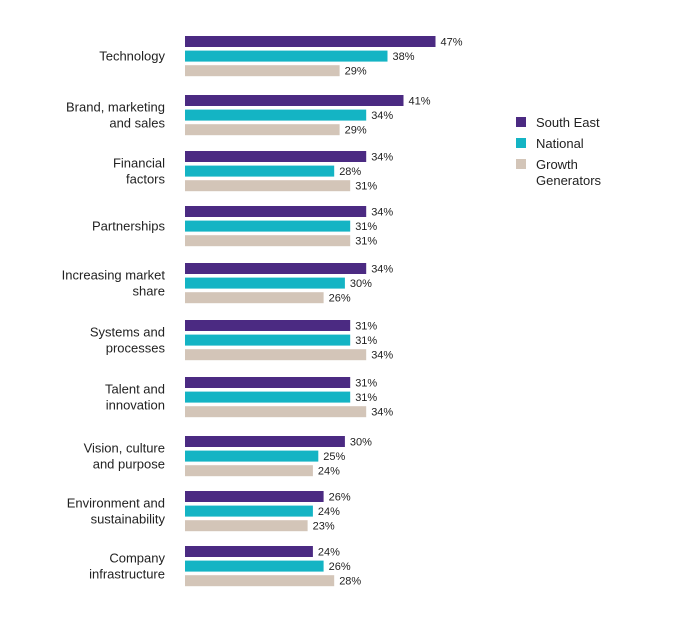  Describe the element at coordinates (557, 164) in the screenshot. I see `legend-label-line: Growth` at that location.